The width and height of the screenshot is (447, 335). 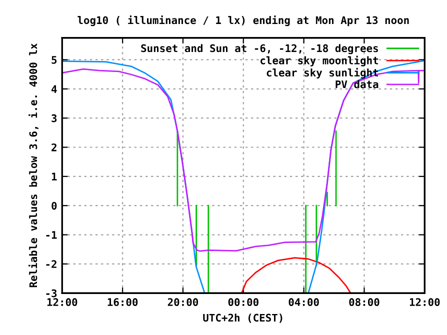 What do you see at coordinates (51, 235) in the screenshot?
I see `y-tick-label: -1` at bounding box center [51, 235].